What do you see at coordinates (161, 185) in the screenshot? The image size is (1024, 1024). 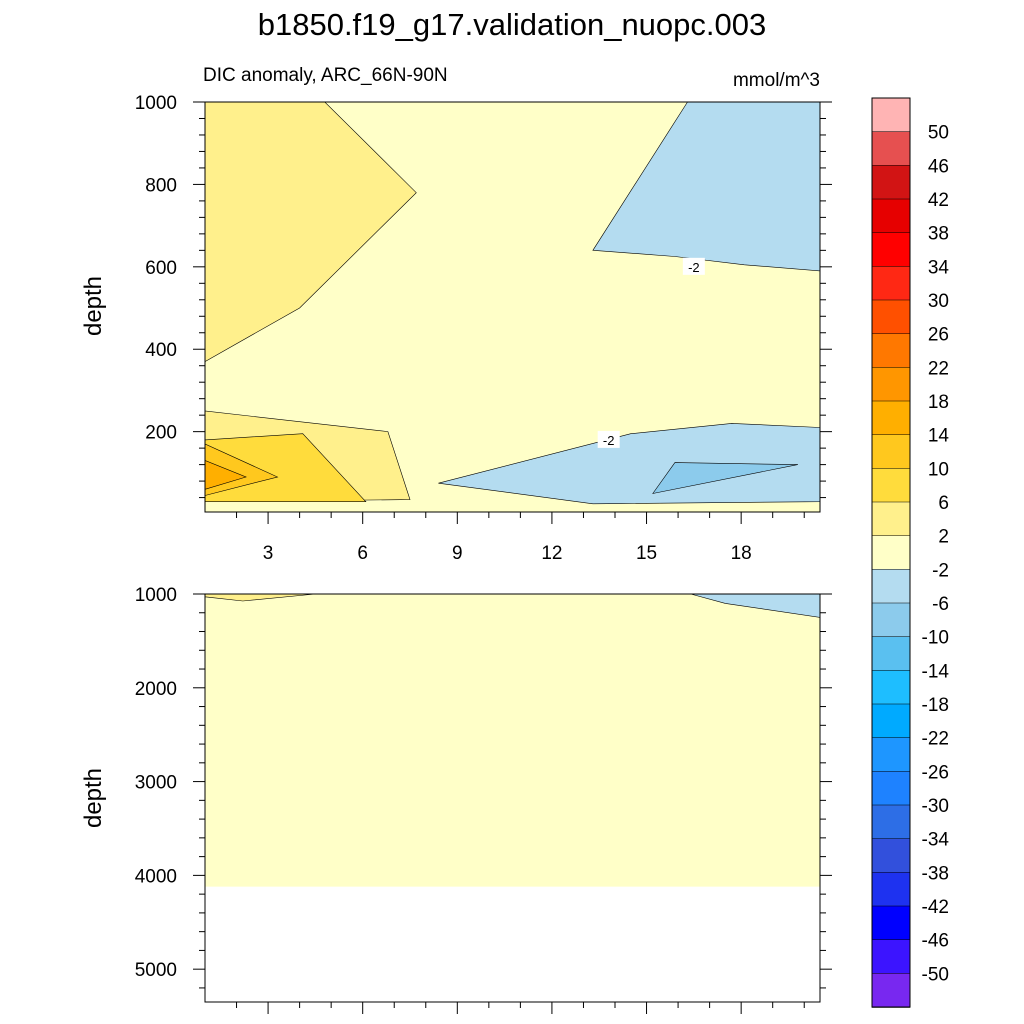 I see `y-tick-label: 800` at bounding box center [161, 185].